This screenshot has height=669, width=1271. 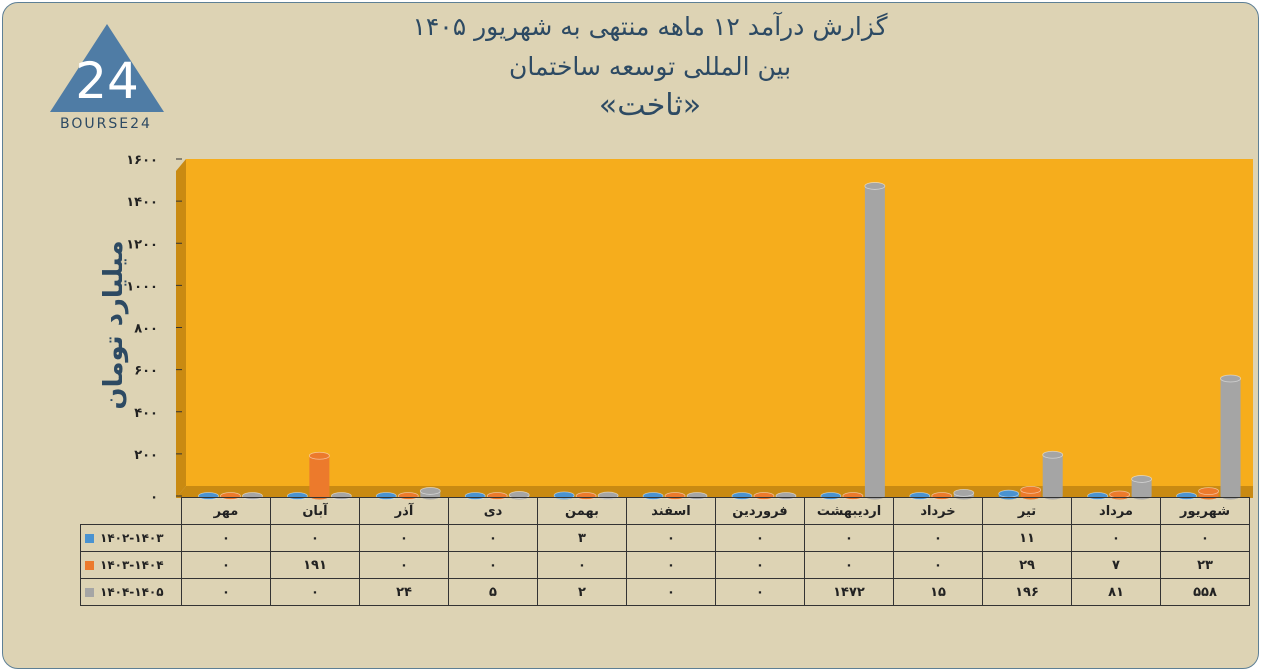 What do you see at coordinates (714, 492) in the screenshot?
I see `chart-floor` at bounding box center [714, 492].